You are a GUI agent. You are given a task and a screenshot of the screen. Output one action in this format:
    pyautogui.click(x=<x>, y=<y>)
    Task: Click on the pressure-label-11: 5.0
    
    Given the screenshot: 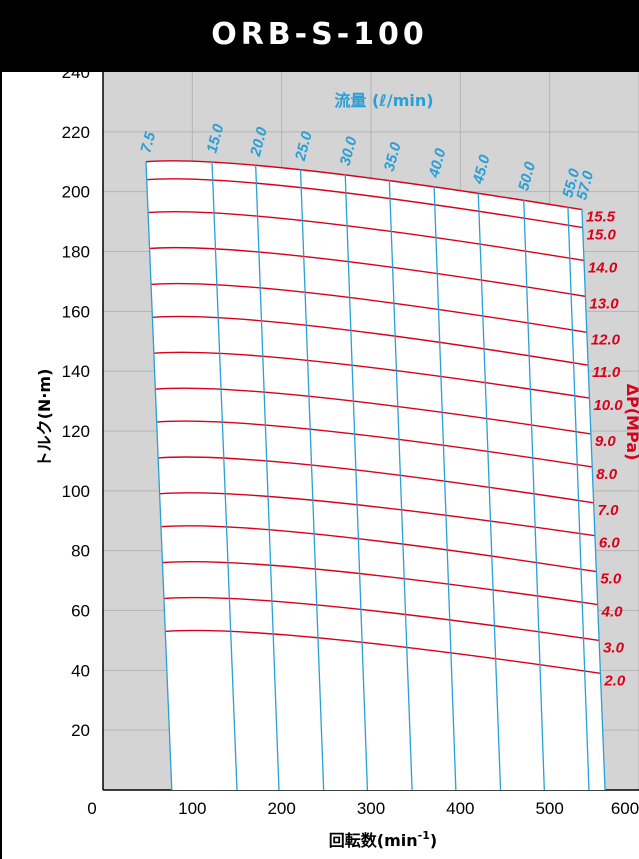 What is the action you would take?
    pyautogui.click(x=611, y=579)
    